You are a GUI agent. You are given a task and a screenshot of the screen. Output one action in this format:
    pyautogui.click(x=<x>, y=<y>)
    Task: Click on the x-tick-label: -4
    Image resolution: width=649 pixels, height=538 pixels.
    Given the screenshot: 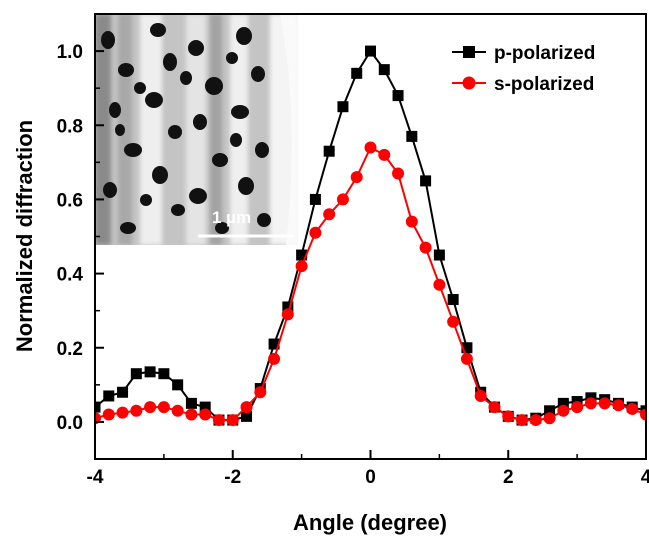 What is the action you would take?
    pyautogui.click(x=95, y=477)
    